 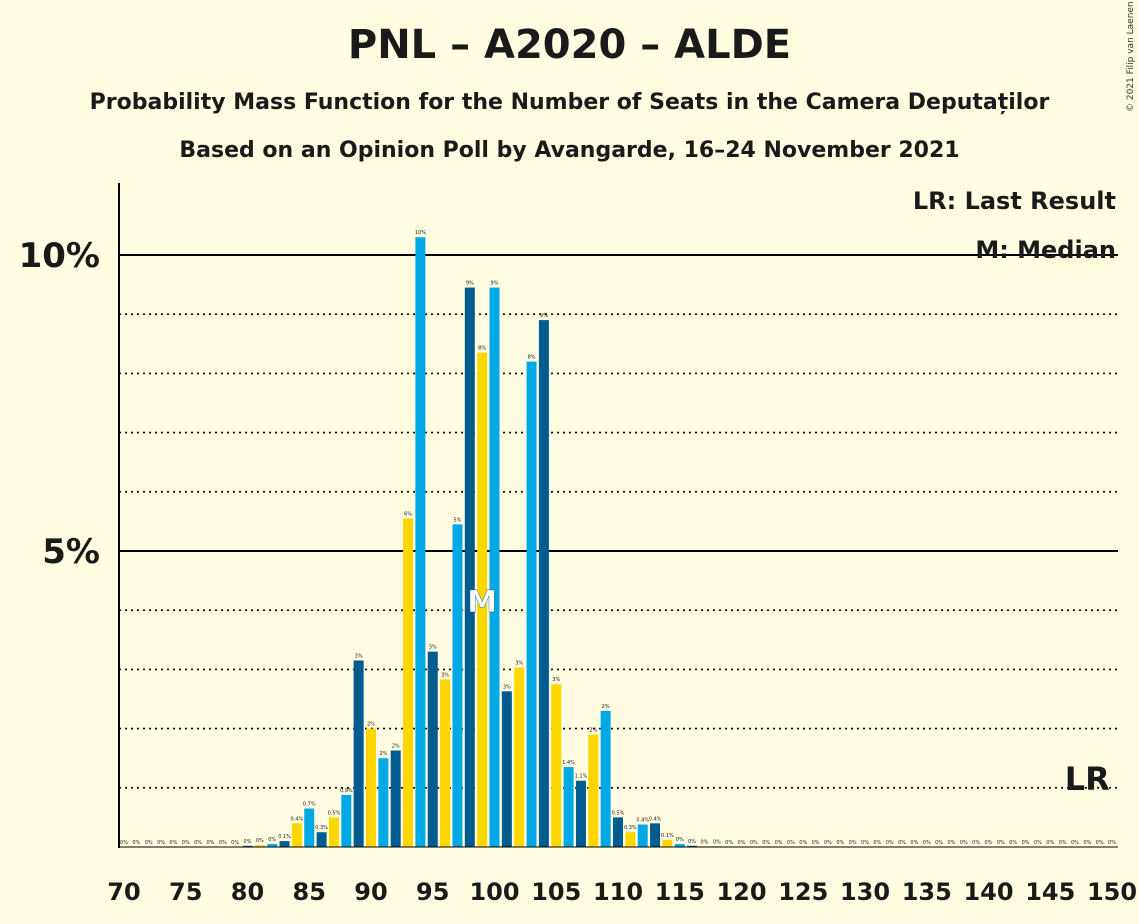 I want to click on data-label-125: 0%, so click(x=803, y=843).